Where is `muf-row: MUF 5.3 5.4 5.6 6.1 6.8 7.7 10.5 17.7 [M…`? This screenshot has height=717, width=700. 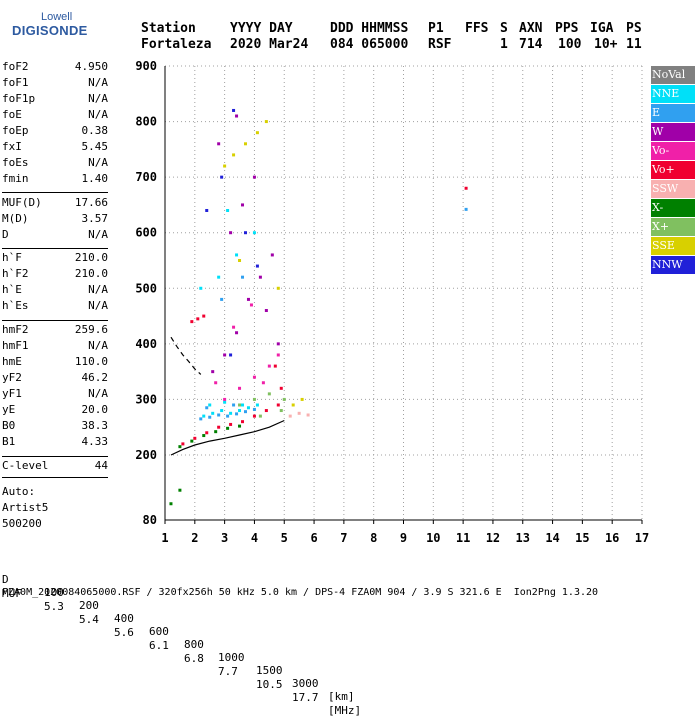 muf-row: MUF 5.3 5.4 5.6 6.1 6.8 7.7 10.5 17.7 [M… is located at coordinates (182, 645).